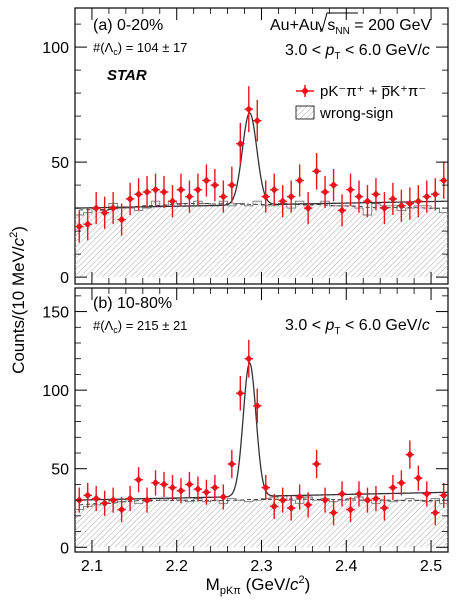  What do you see at coordinates (342, 31) in the screenshot?
I see `sqrt-s-sub: NN` at bounding box center [342, 31].